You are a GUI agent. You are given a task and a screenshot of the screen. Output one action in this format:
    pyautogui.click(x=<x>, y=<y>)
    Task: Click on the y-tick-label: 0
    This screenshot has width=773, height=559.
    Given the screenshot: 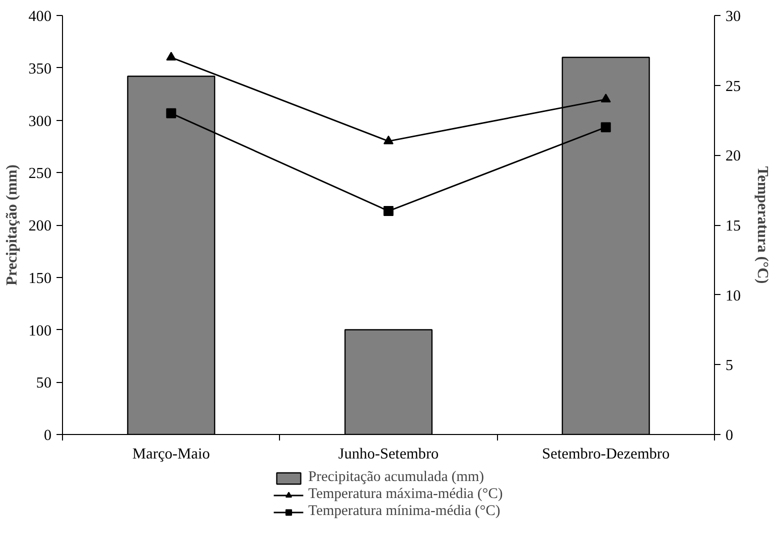 What is the action you would take?
    pyautogui.click(x=48, y=435)
    